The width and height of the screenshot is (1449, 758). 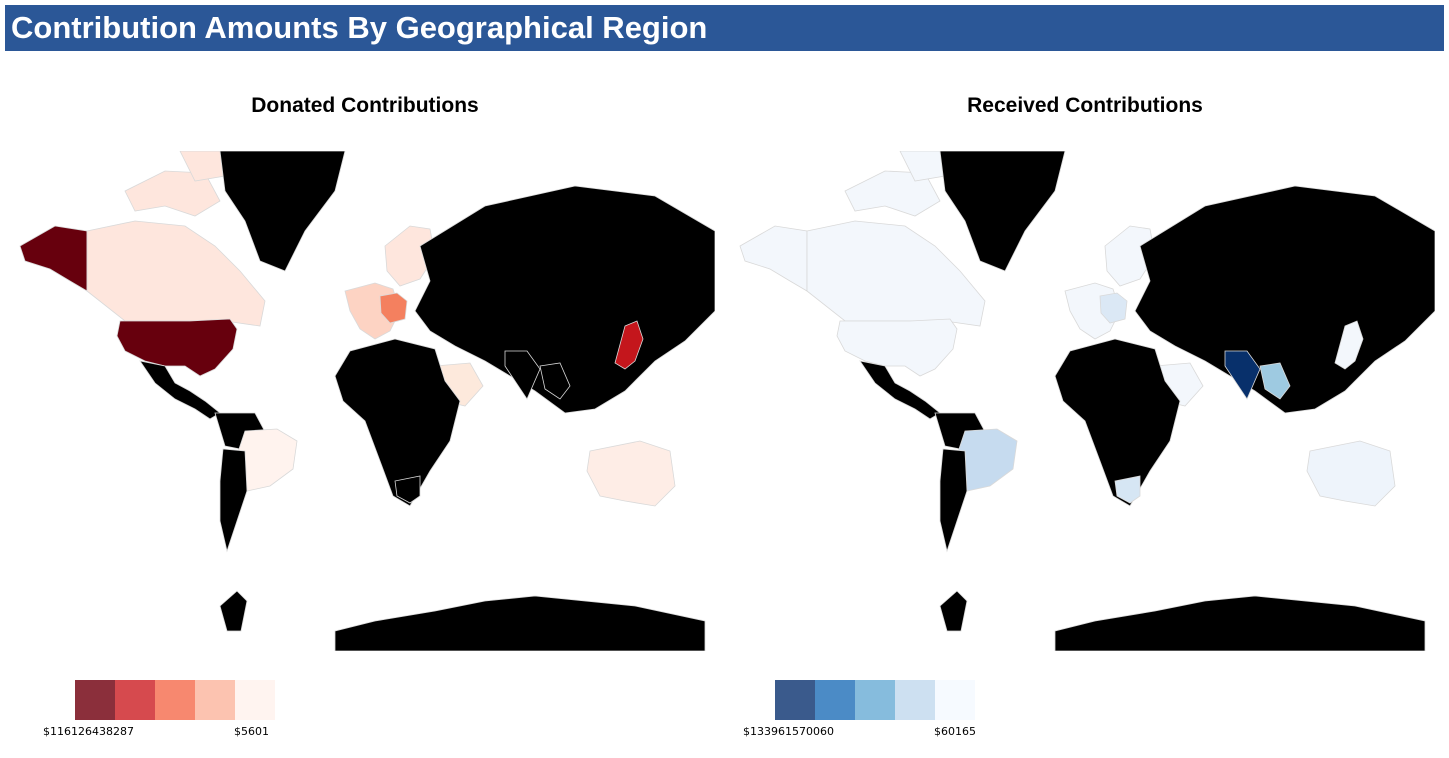 I want to click on donated-legend-max-label: $116126438287, so click(x=88, y=731).